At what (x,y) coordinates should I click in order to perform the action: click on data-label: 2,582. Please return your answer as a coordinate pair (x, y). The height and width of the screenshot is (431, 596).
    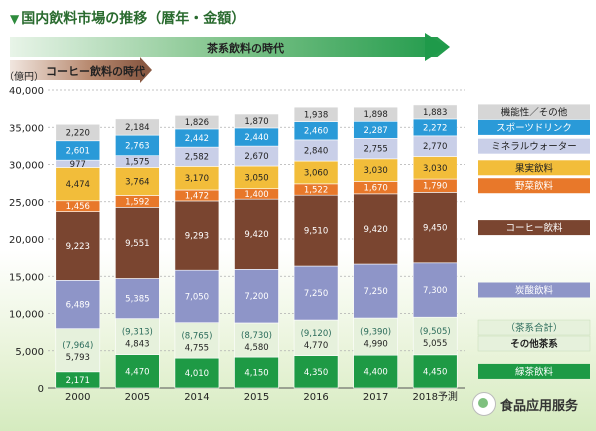
    Looking at the image, I should click on (197, 158).